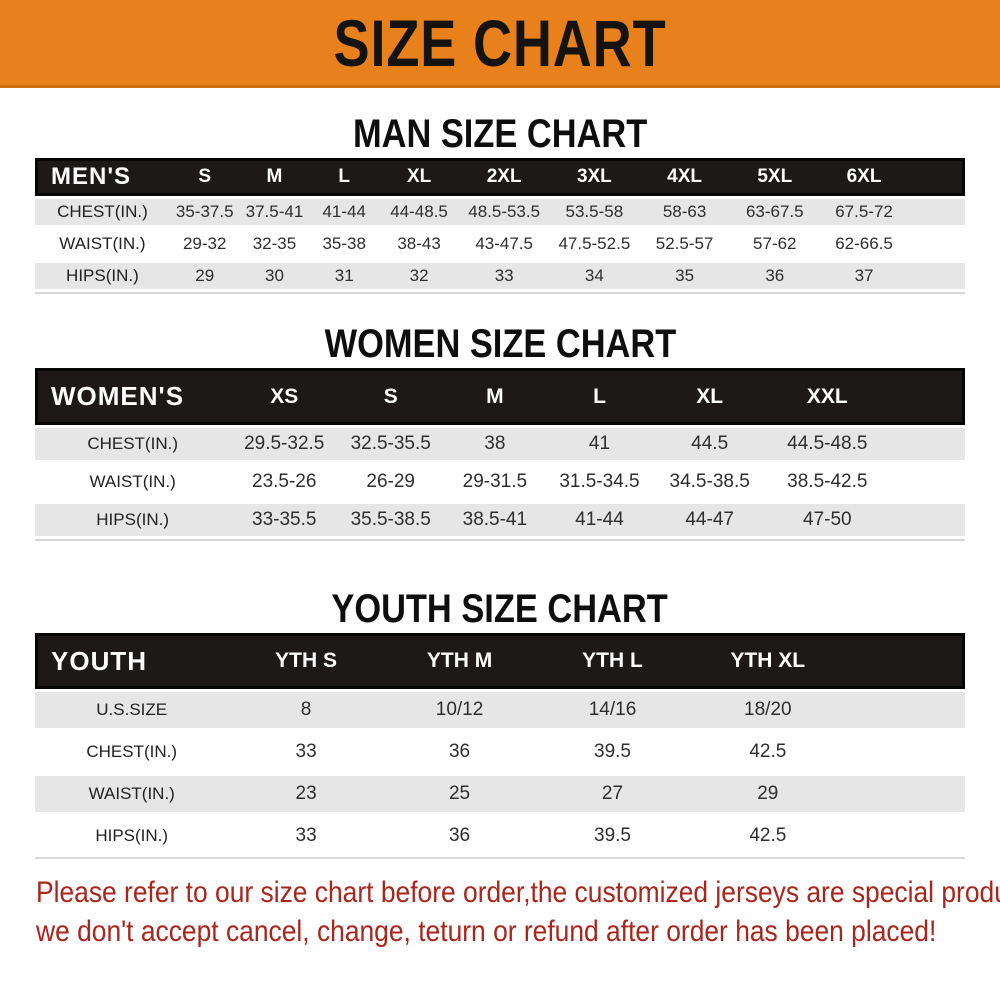 The width and height of the screenshot is (1000, 1000). I want to click on size-cell: 29-31.5, so click(495, 482).